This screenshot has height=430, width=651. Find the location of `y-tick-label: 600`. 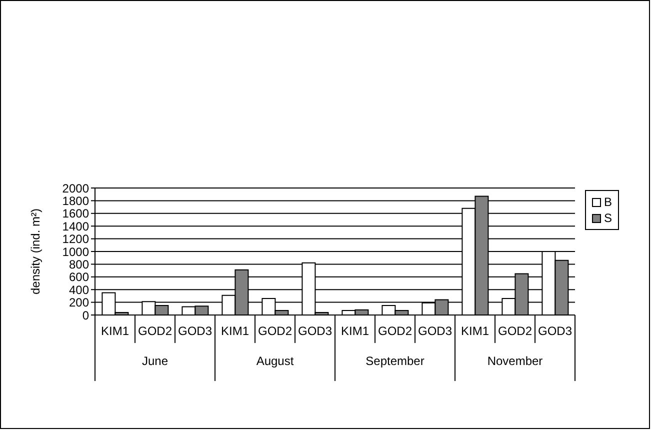

y-tick-label: 600 is located at coordinates (79, 277).